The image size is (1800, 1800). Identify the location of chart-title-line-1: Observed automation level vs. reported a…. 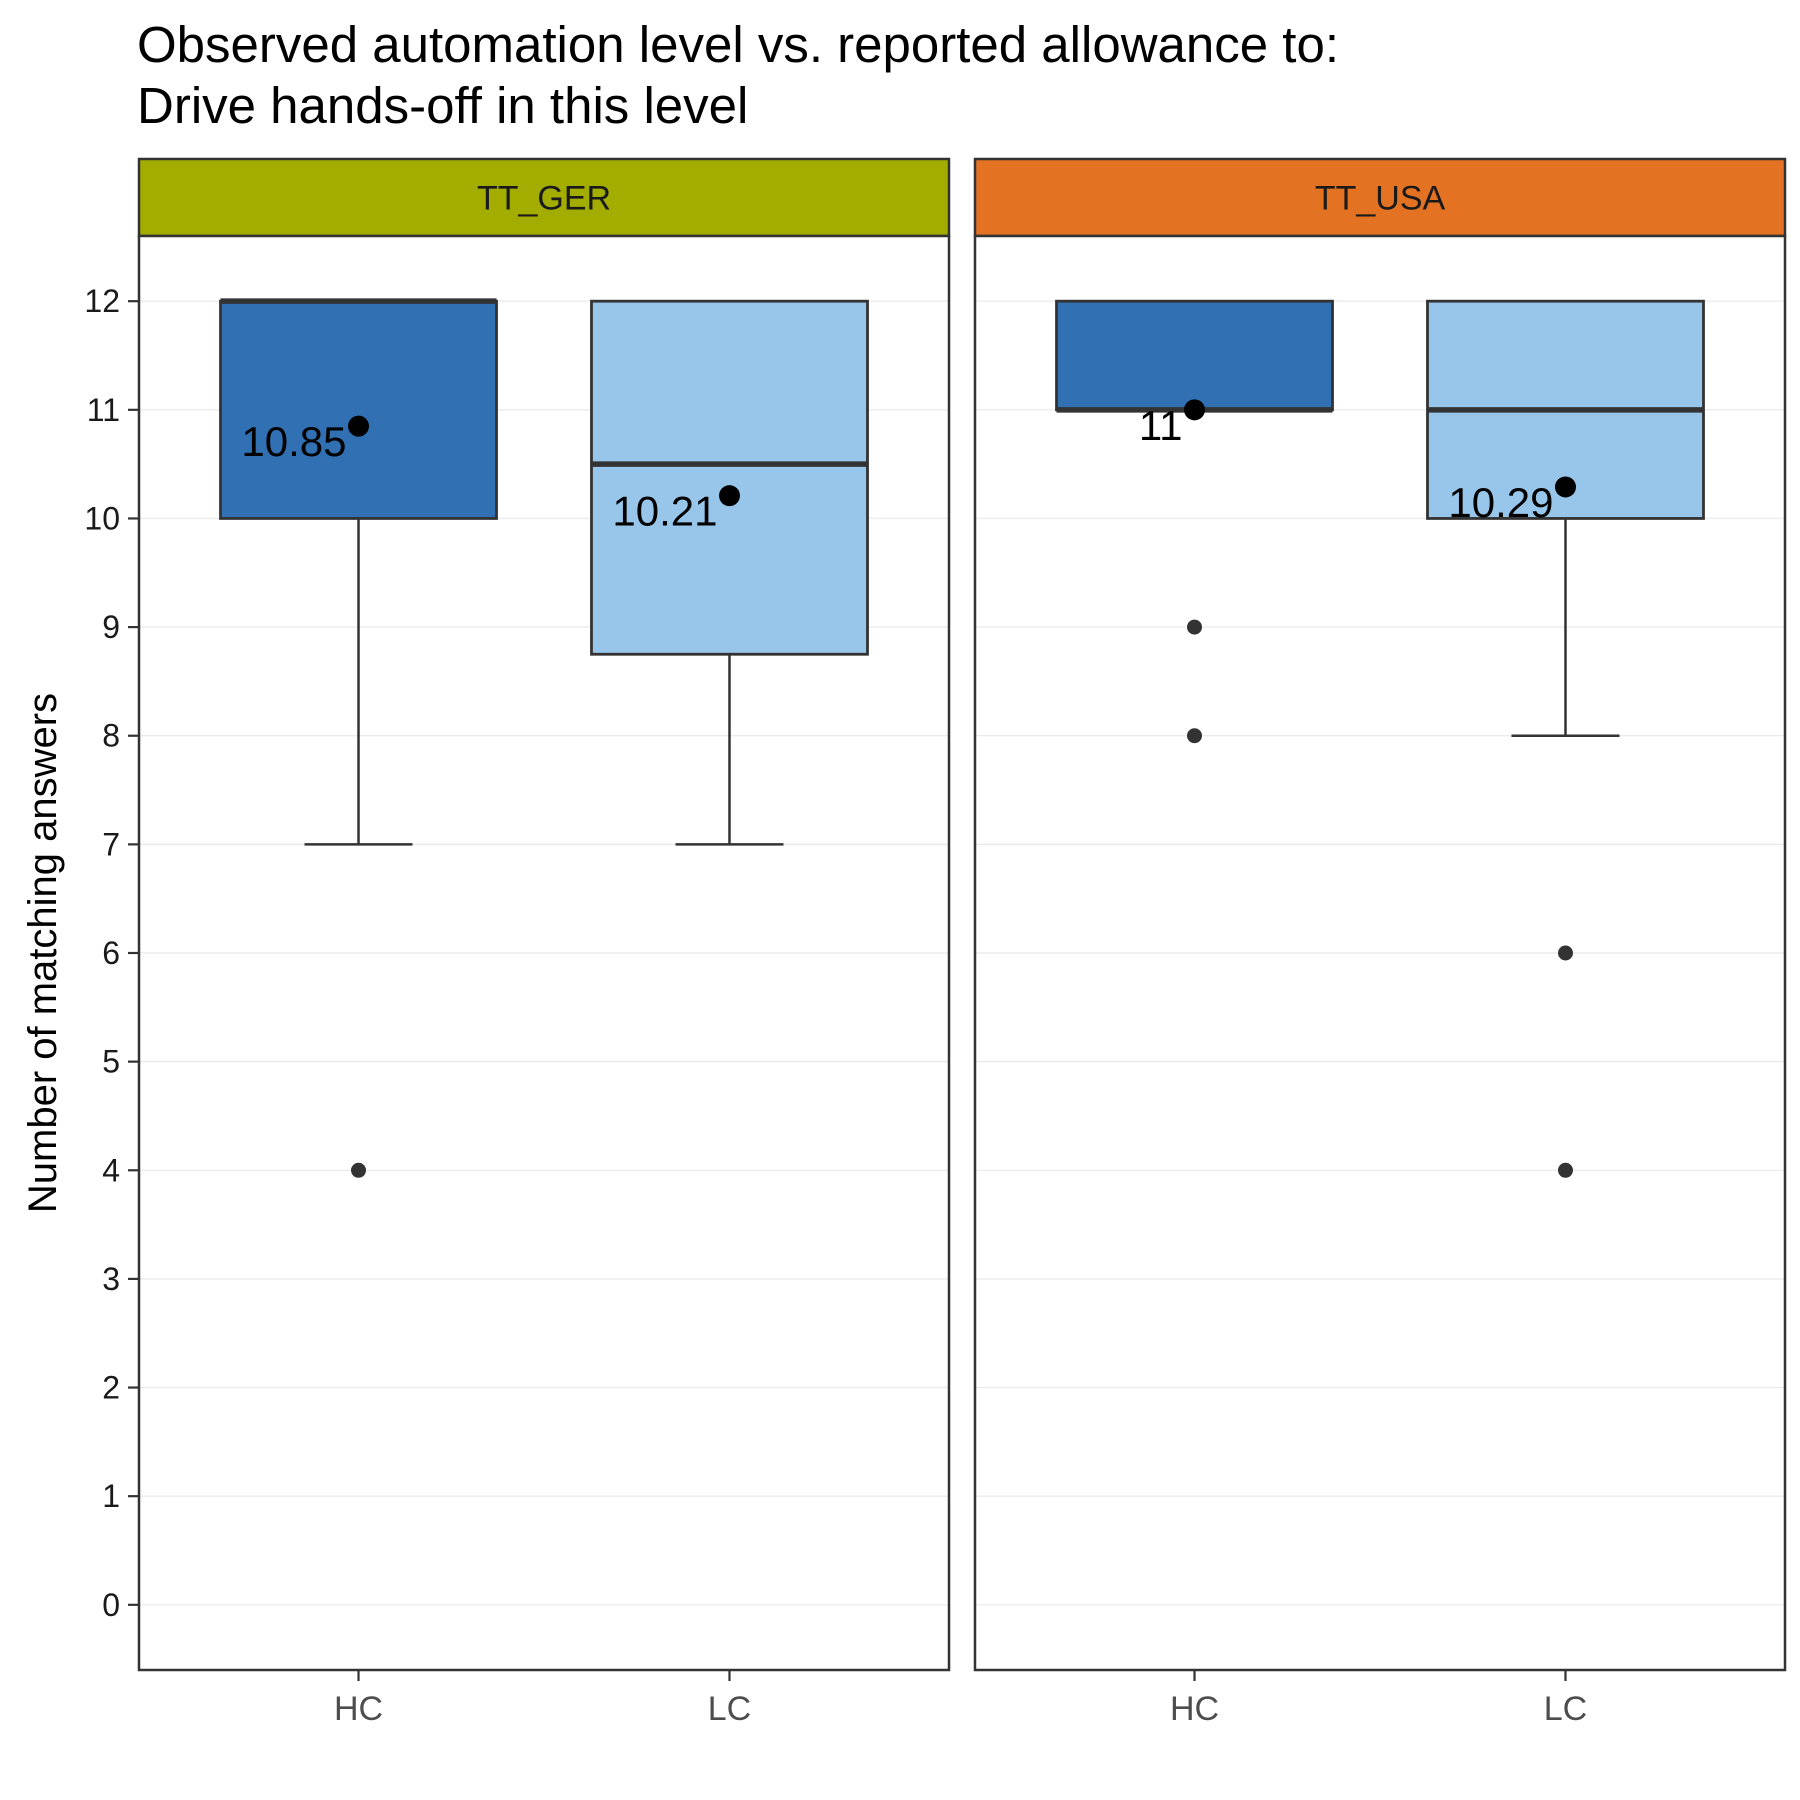
(738, 44).